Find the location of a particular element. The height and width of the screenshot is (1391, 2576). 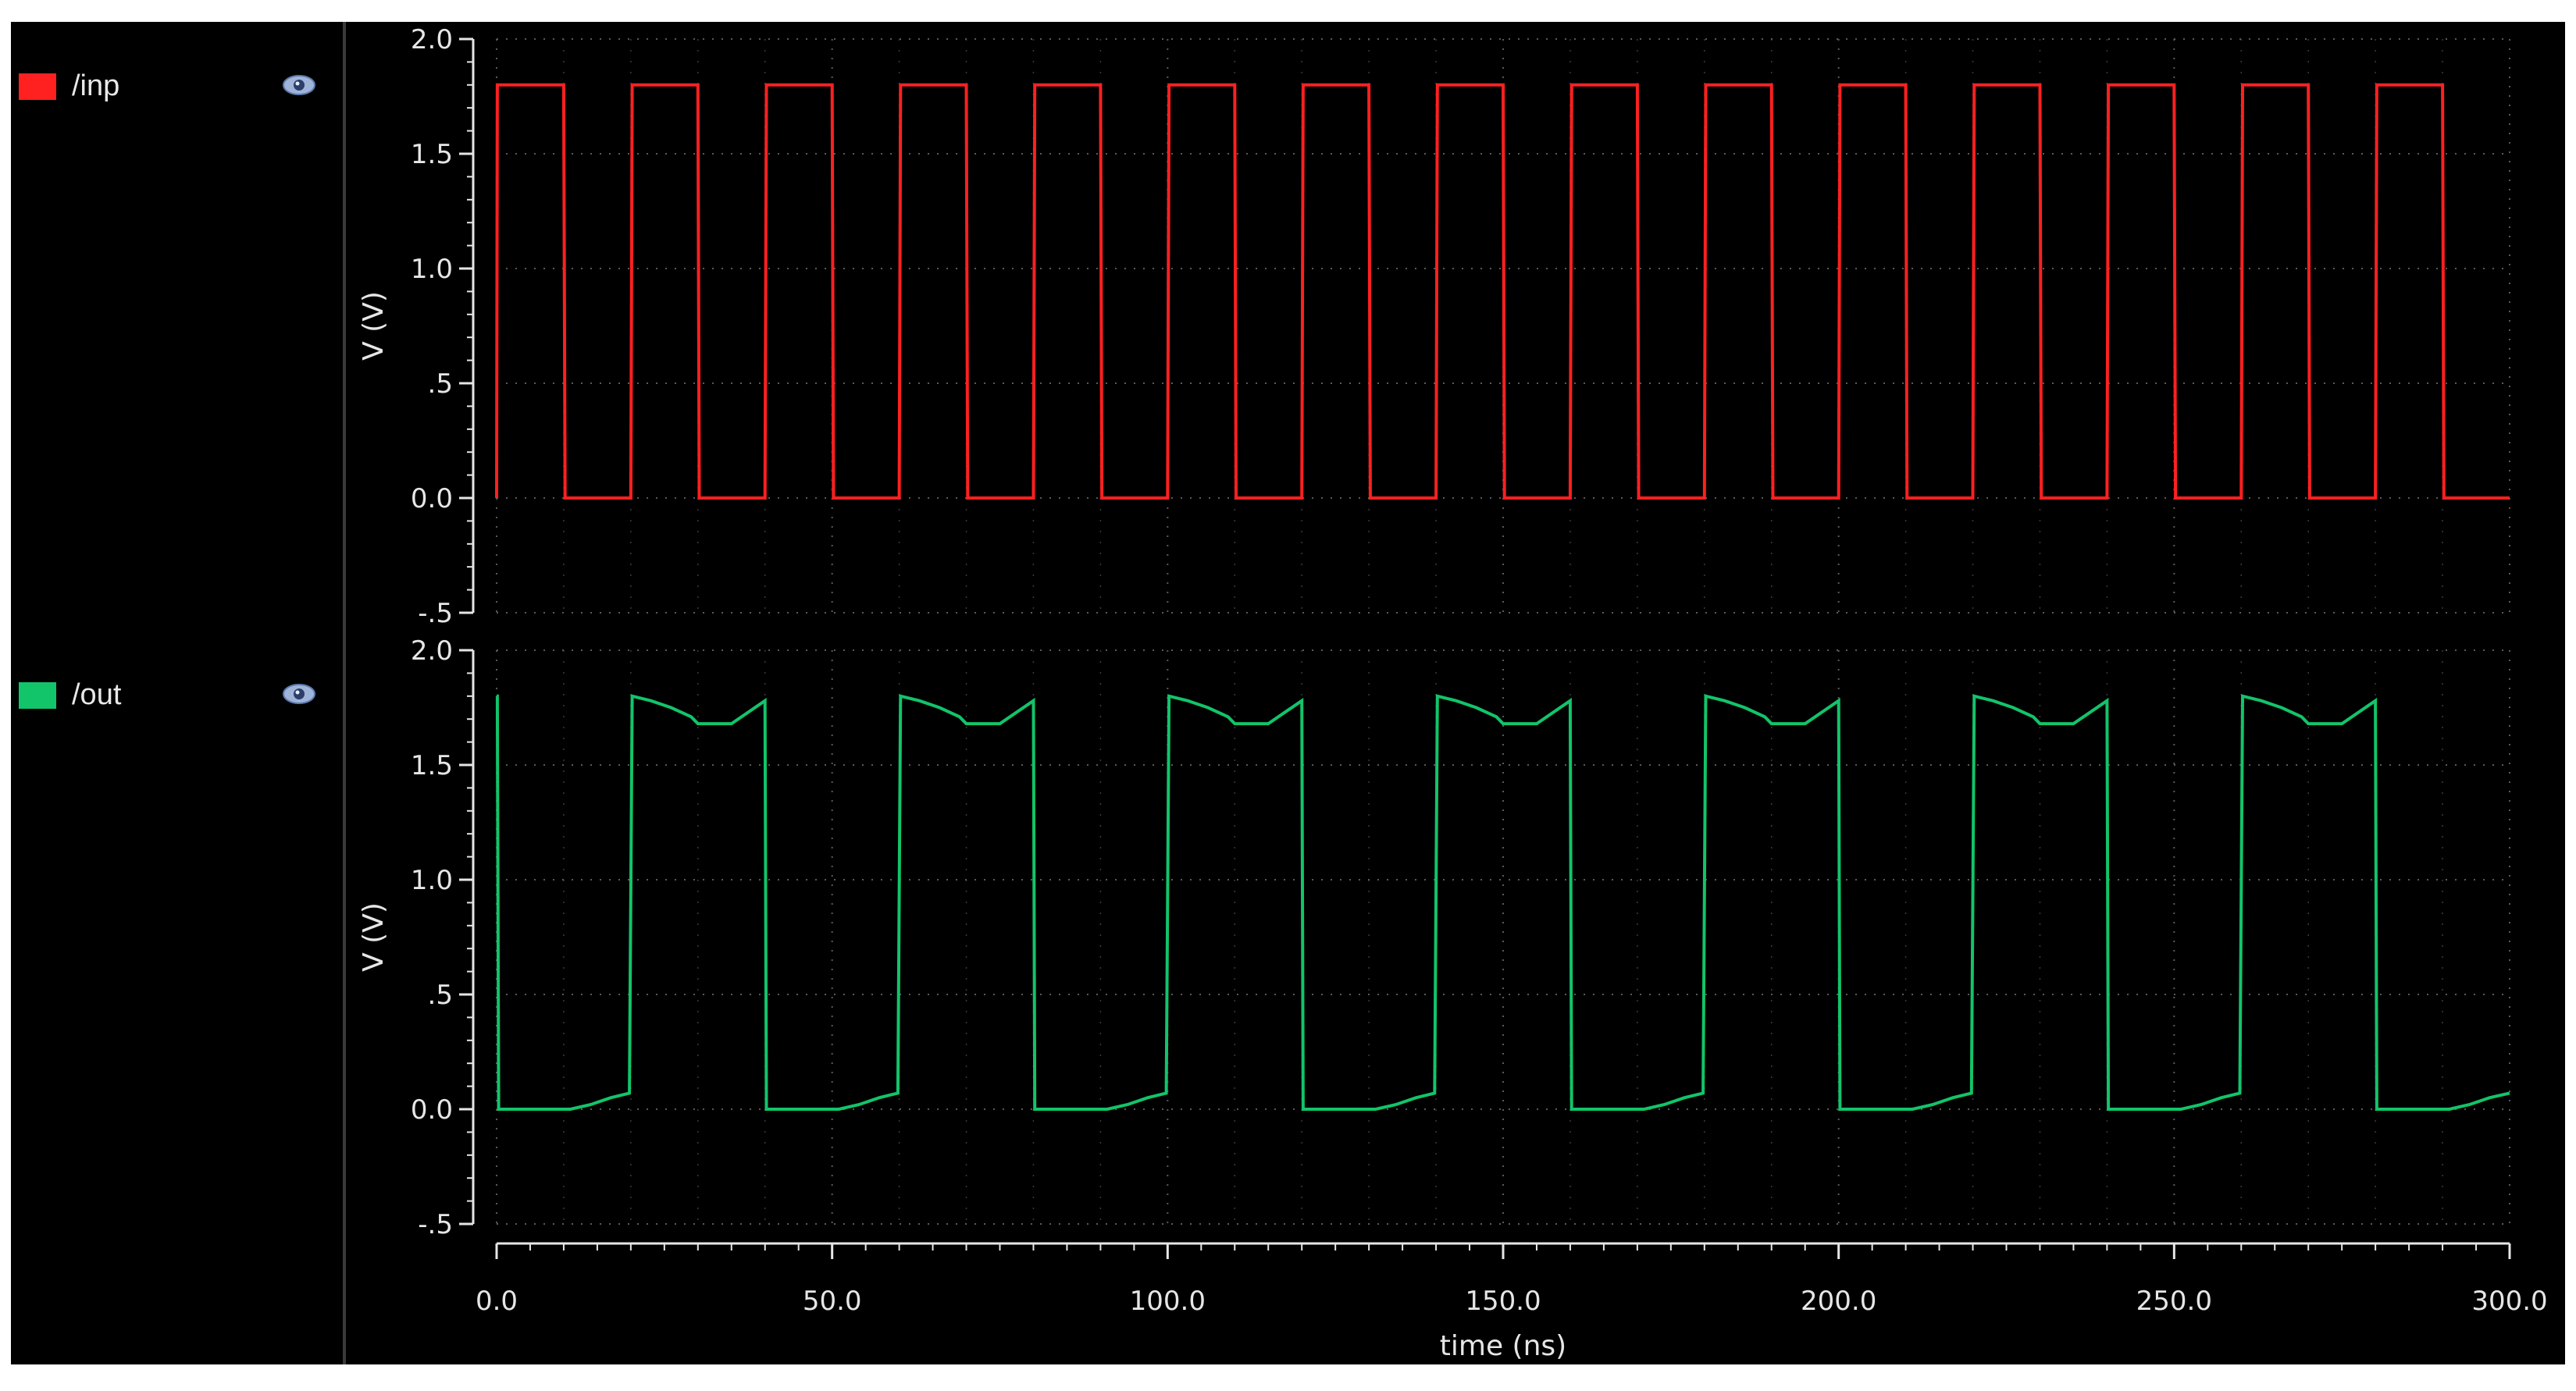

x-axis-label: time (ns) is located at coordinates (1503, 1346).